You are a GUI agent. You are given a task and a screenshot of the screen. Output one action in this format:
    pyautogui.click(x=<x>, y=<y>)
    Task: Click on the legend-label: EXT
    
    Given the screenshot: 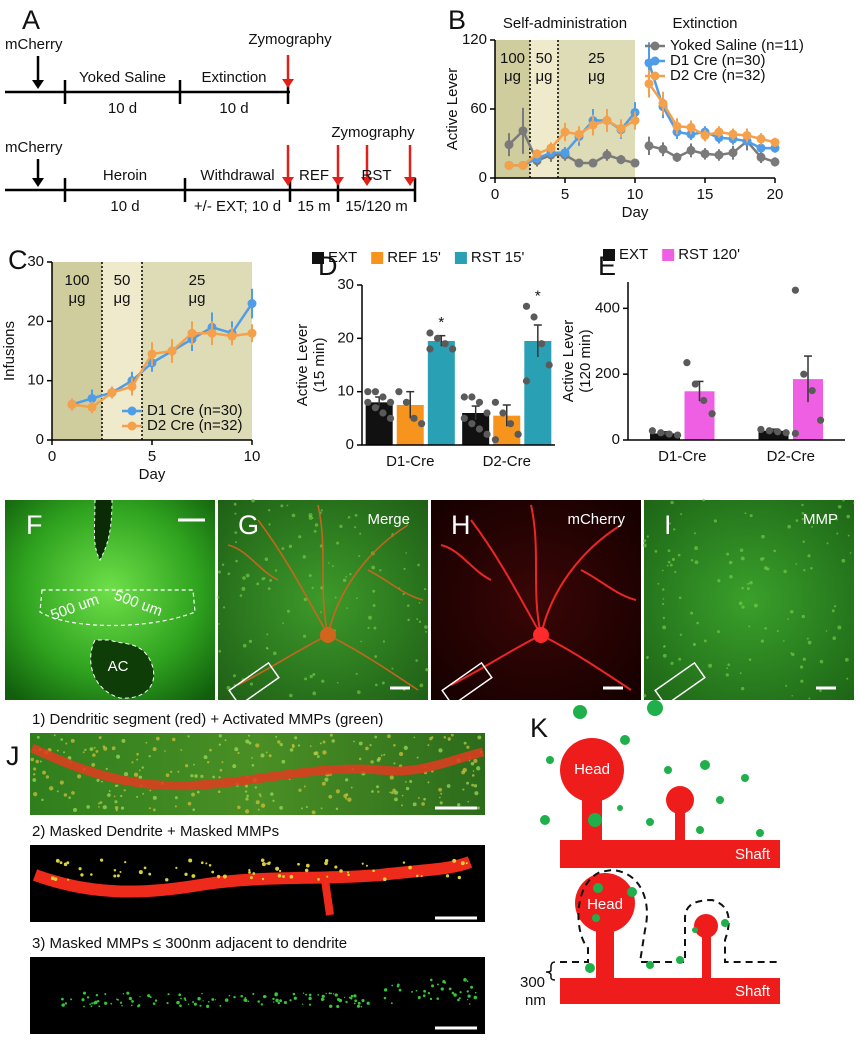 What is the action you would take?
    pyautogui.click(x=342, y=257)
    